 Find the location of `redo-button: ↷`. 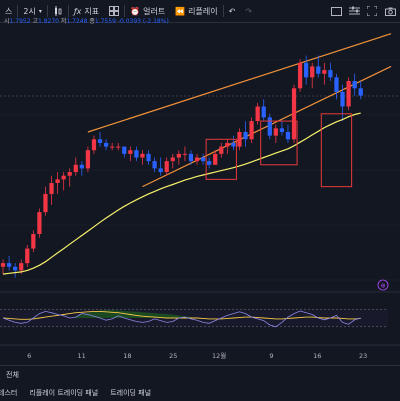

redo-button: ↷ is located at coordinates (248, 11).